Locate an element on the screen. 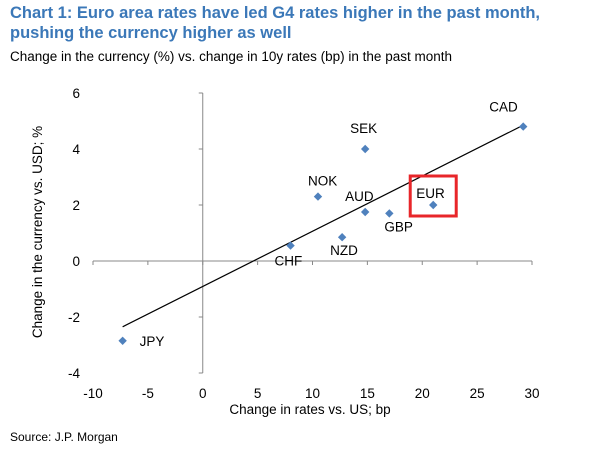 The image size is (591, 458). eur-highlight-box is located at coordinates (433, 196).